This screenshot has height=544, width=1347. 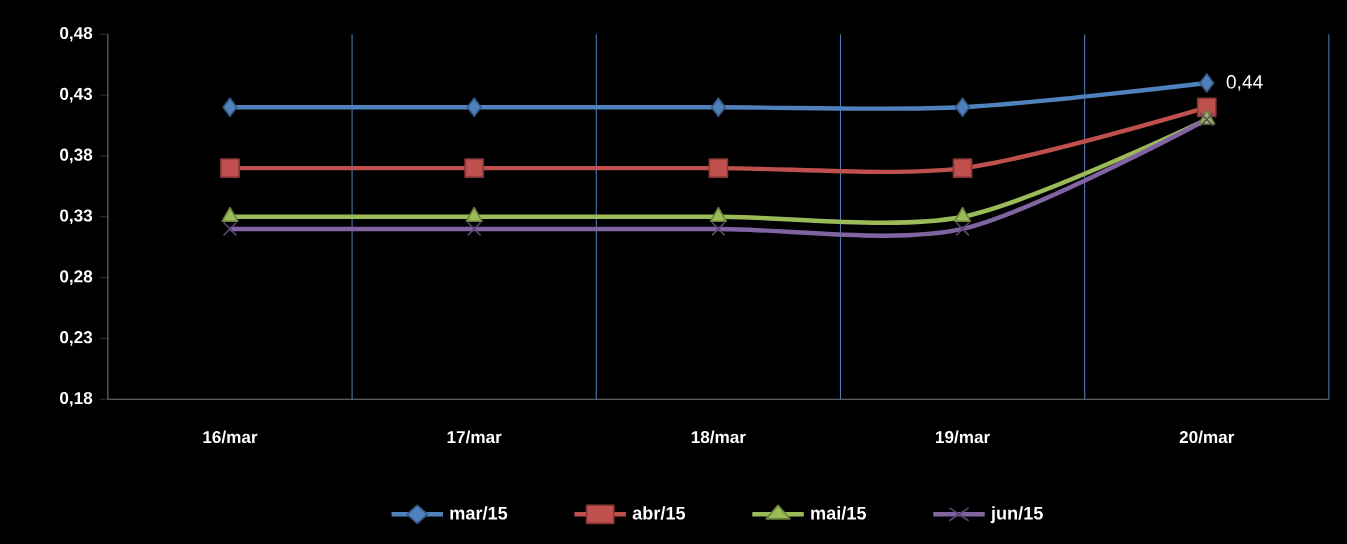 I want to click on legend-label: mar/15, so click(x=479, y=513).